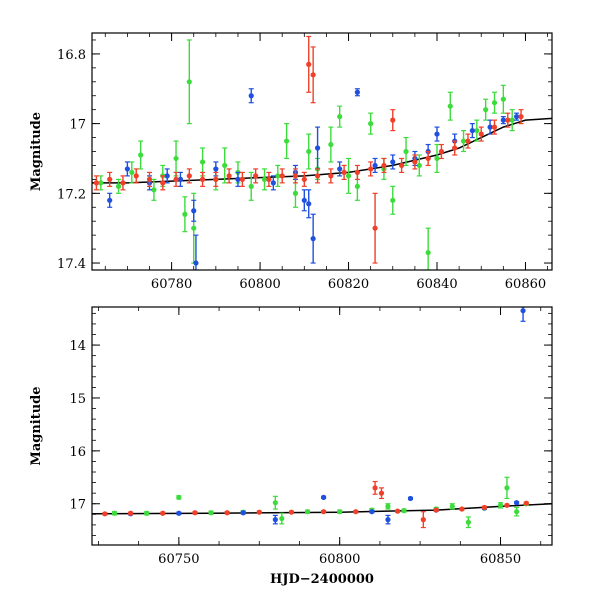 The height and width of the screenshot is (600, 600). I want to click on x-tick-label: 60750, so click(178, 559).